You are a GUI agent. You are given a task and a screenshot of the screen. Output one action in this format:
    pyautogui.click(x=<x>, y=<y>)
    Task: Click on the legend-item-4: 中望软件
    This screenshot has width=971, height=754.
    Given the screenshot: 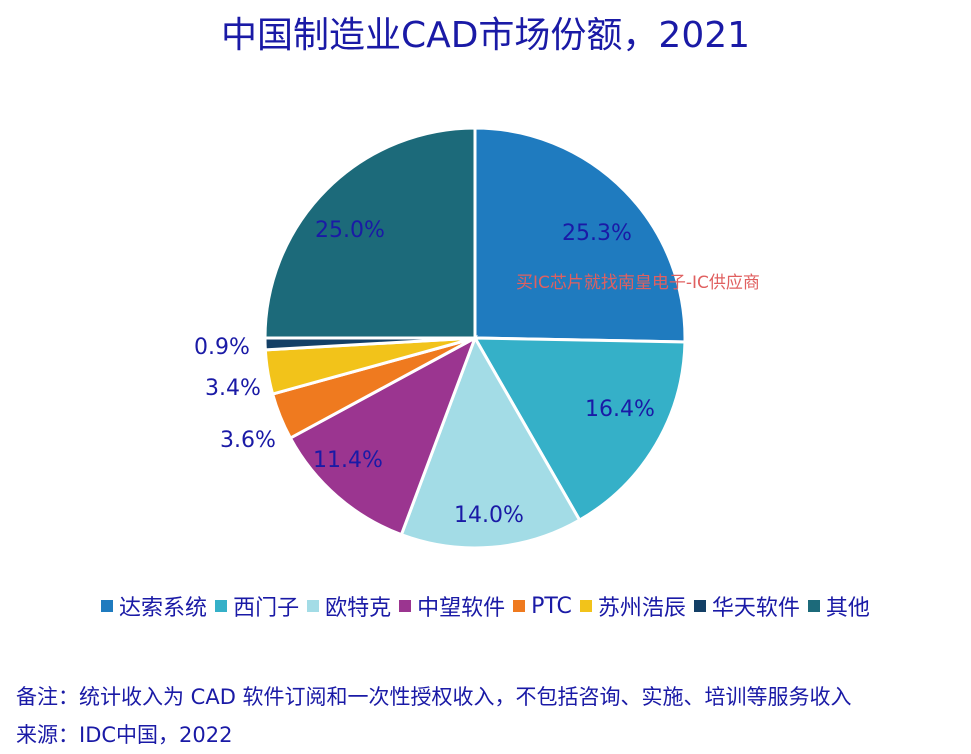 What is the action you would take?
    pyautogui.click(x=452, y=606)
    